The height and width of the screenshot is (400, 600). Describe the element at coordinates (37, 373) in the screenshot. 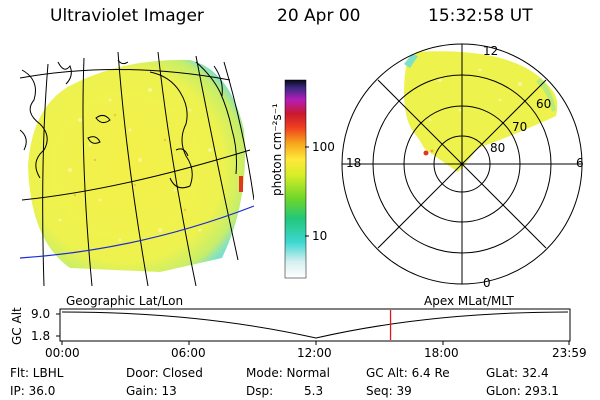

I see `status-flt: Flt: LBHL` at that location.